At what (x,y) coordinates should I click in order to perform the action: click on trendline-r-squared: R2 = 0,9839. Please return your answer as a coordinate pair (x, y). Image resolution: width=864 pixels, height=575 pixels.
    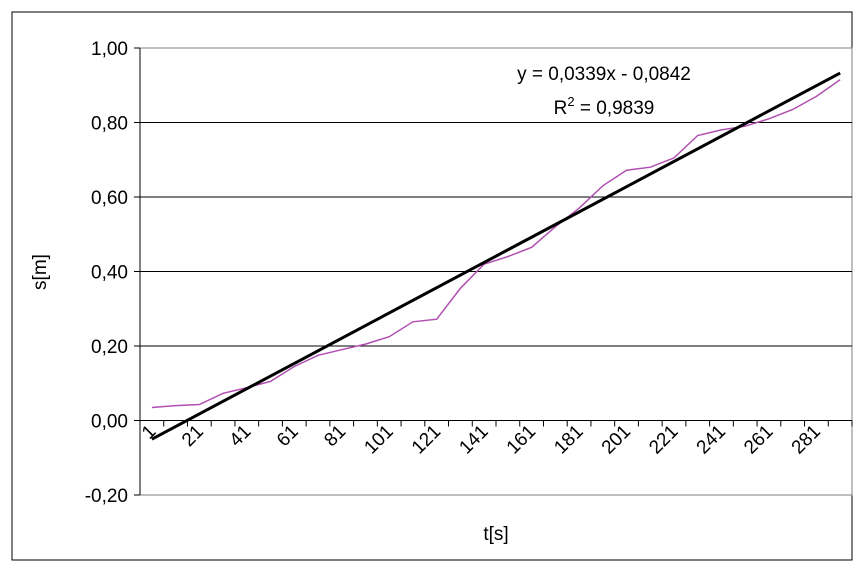
    Looking at the image, I should click on (604, 106).